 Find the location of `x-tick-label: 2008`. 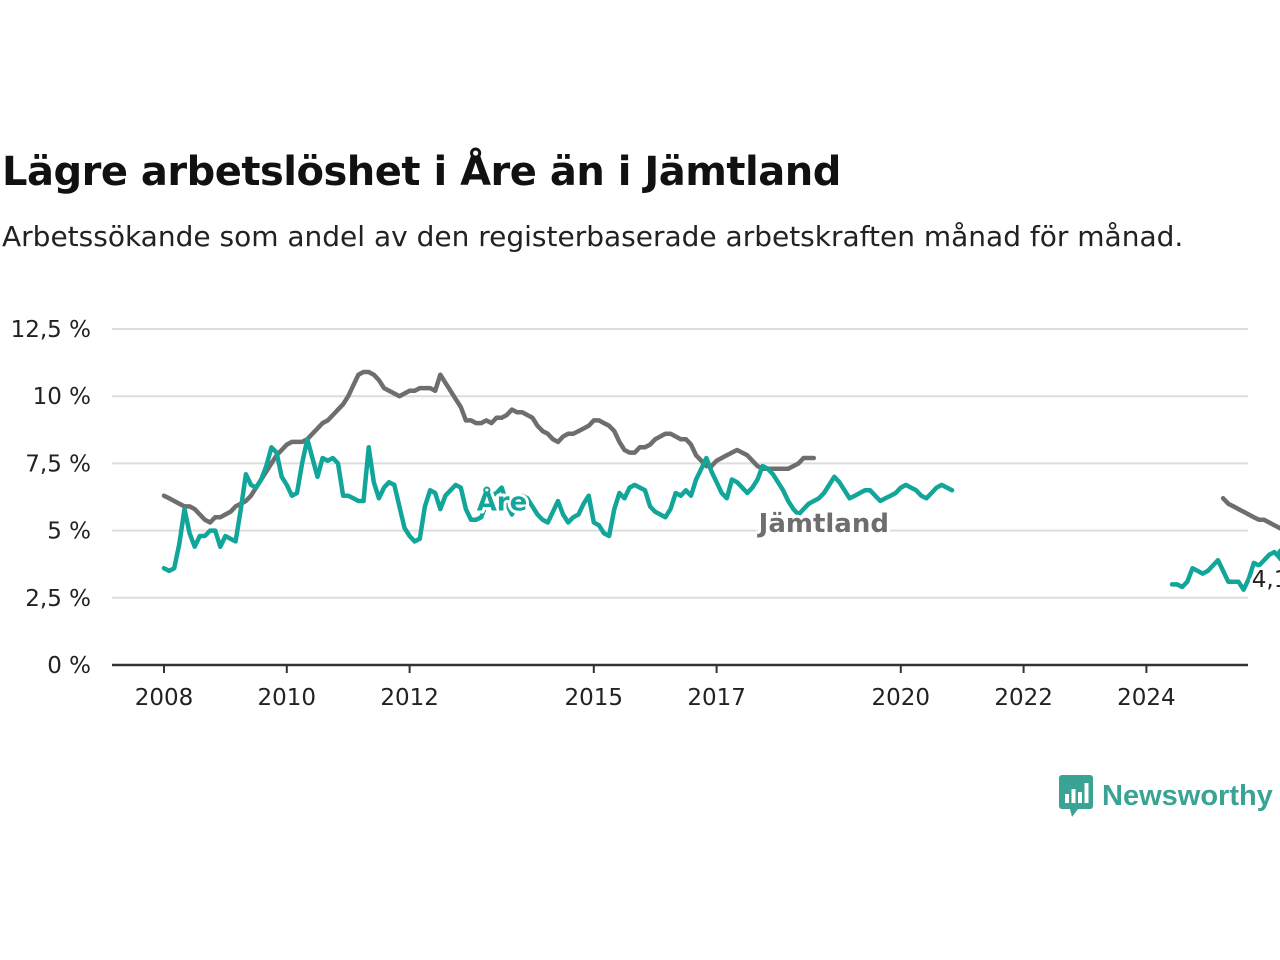

x-tick-label: 2008 is located at coordinates (164, 698).